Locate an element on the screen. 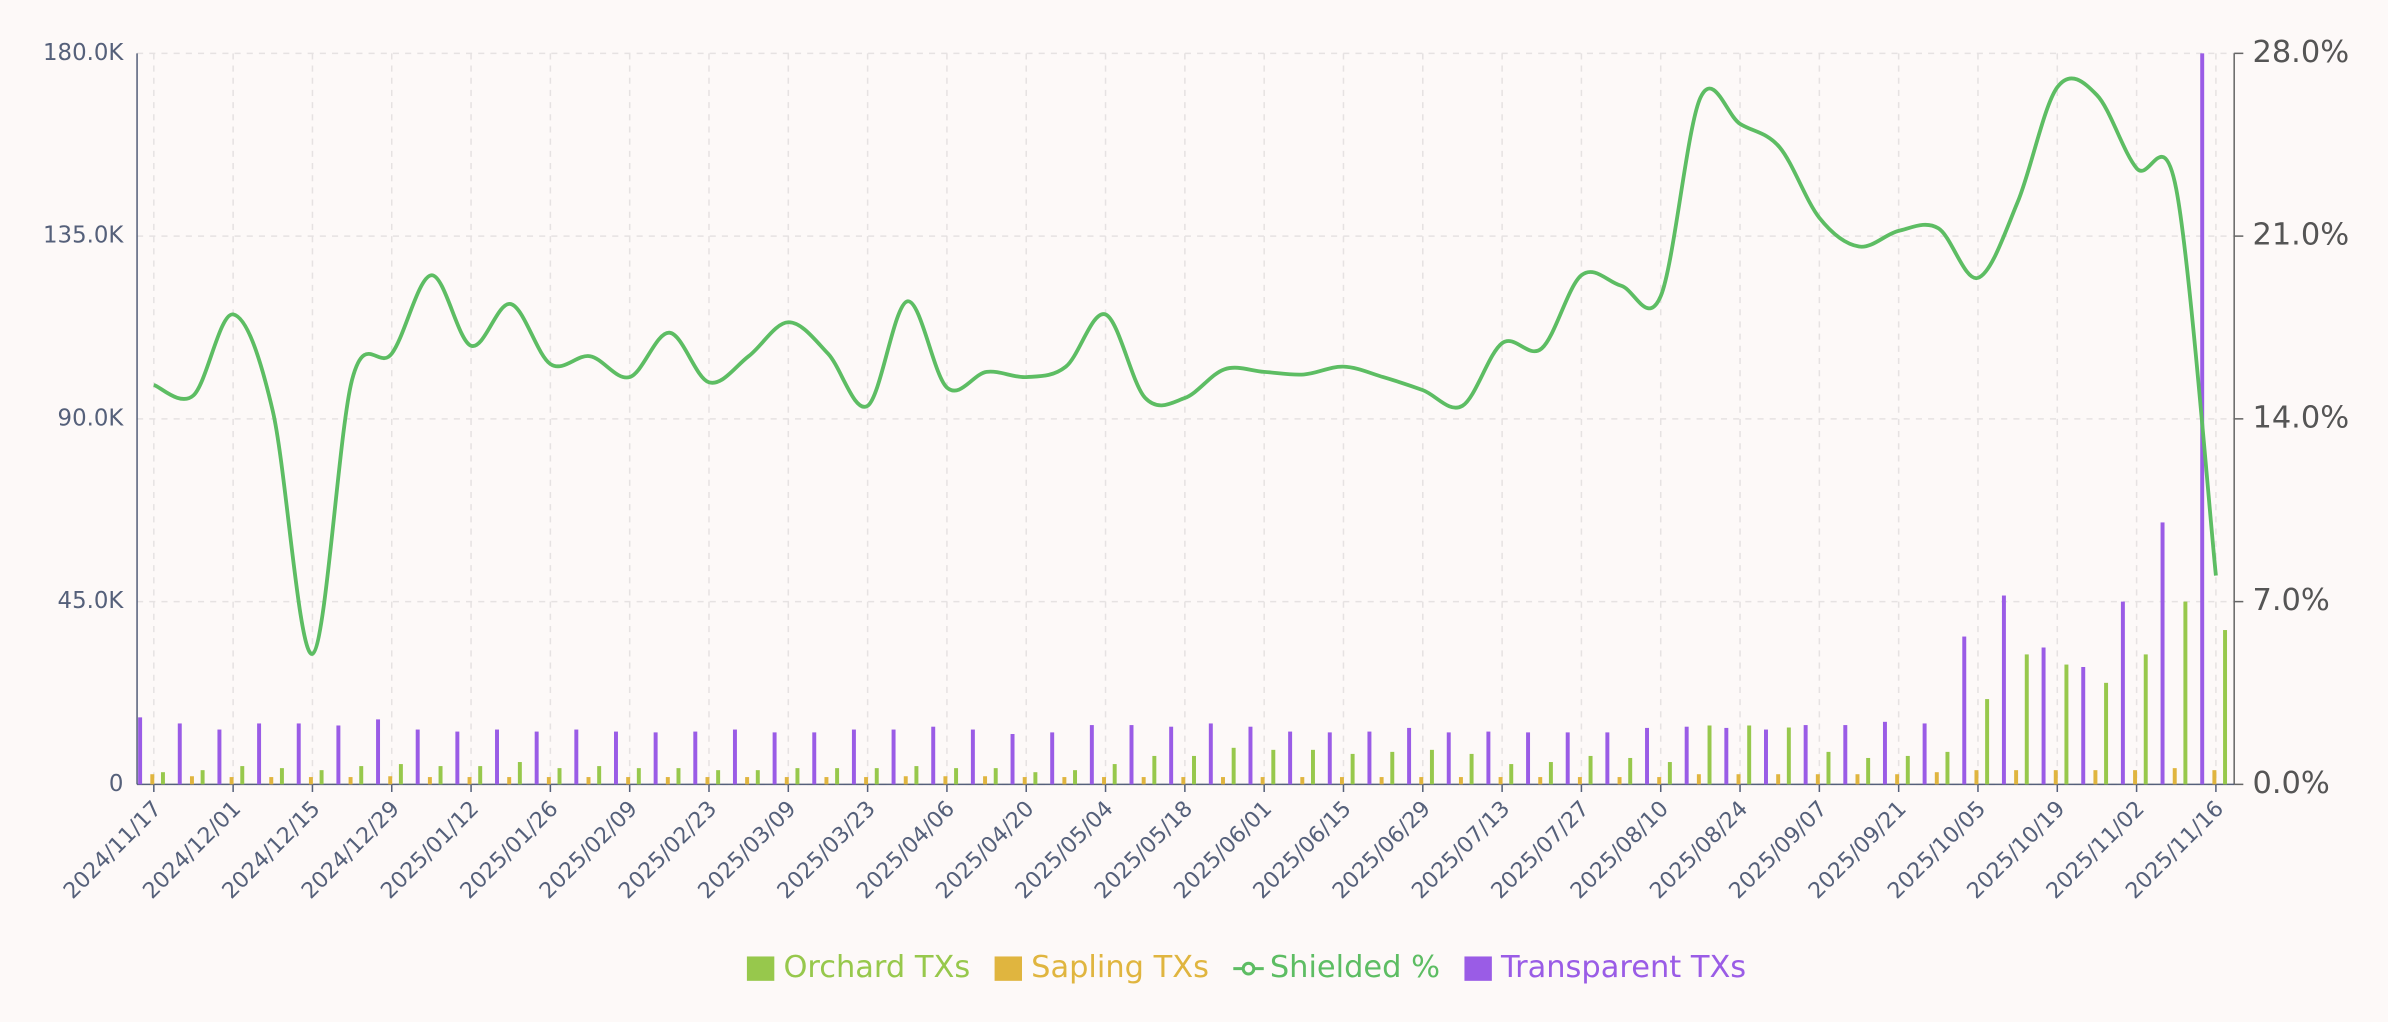 The height and width of the screenshot is (1022, 2388). legend-label: Orchard TXs is located at coordinates (876, 967).